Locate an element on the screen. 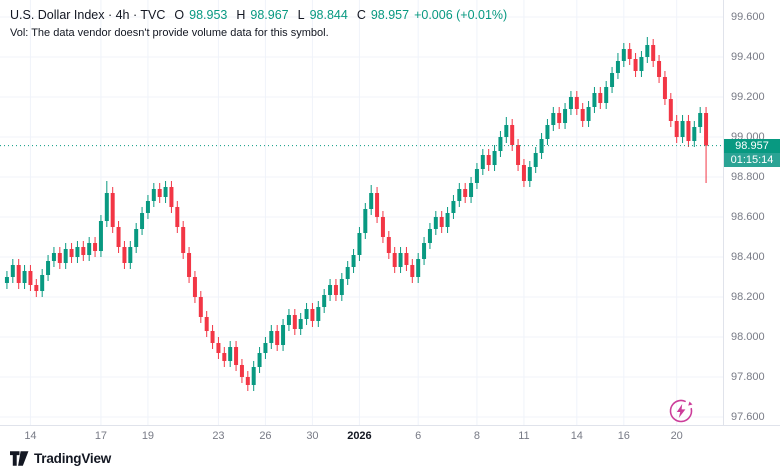 This screenshot has width=780, height=470. open-label: O is located at coordinates (179, 15).